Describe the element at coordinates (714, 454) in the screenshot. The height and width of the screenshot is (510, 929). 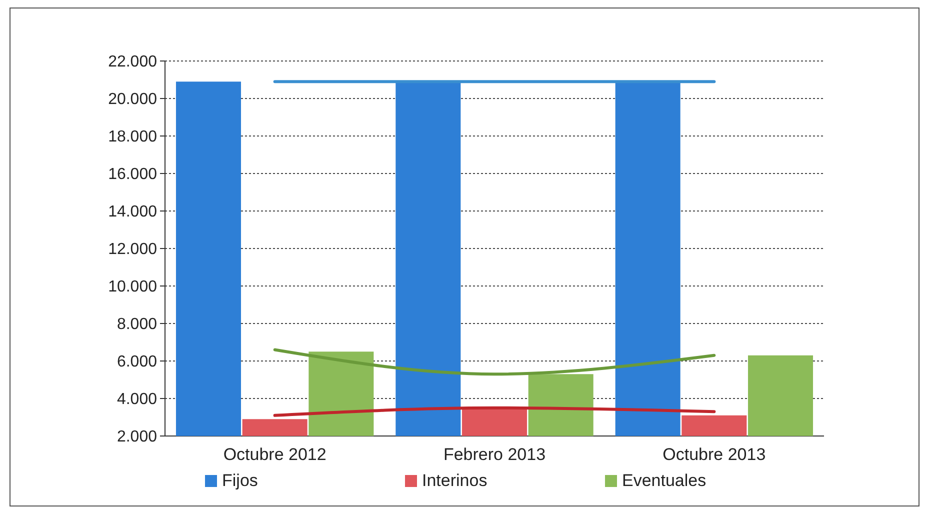
I see `x-tick-label: Octubre 2013` at that location.